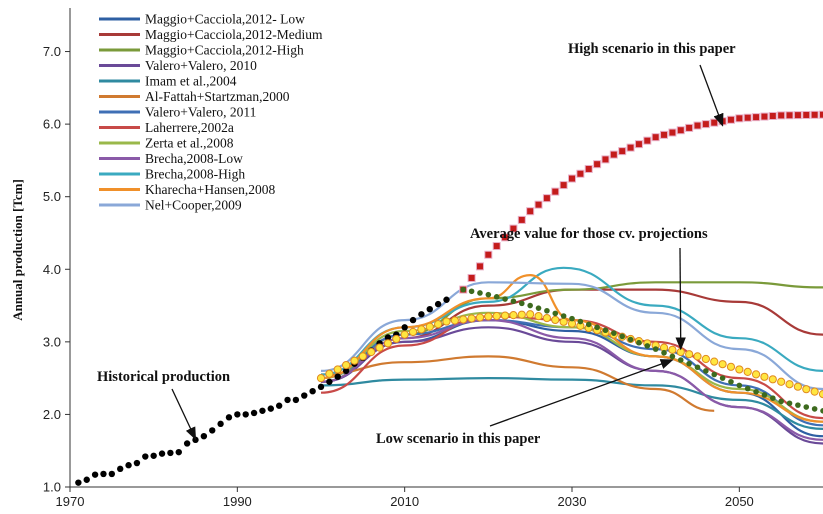 The width and height of the screenshot is (823, 514). Describe the element at coordinates (194, 158) in the screenshot. I see `legend-label: Brecha,2008-Low` at that location.